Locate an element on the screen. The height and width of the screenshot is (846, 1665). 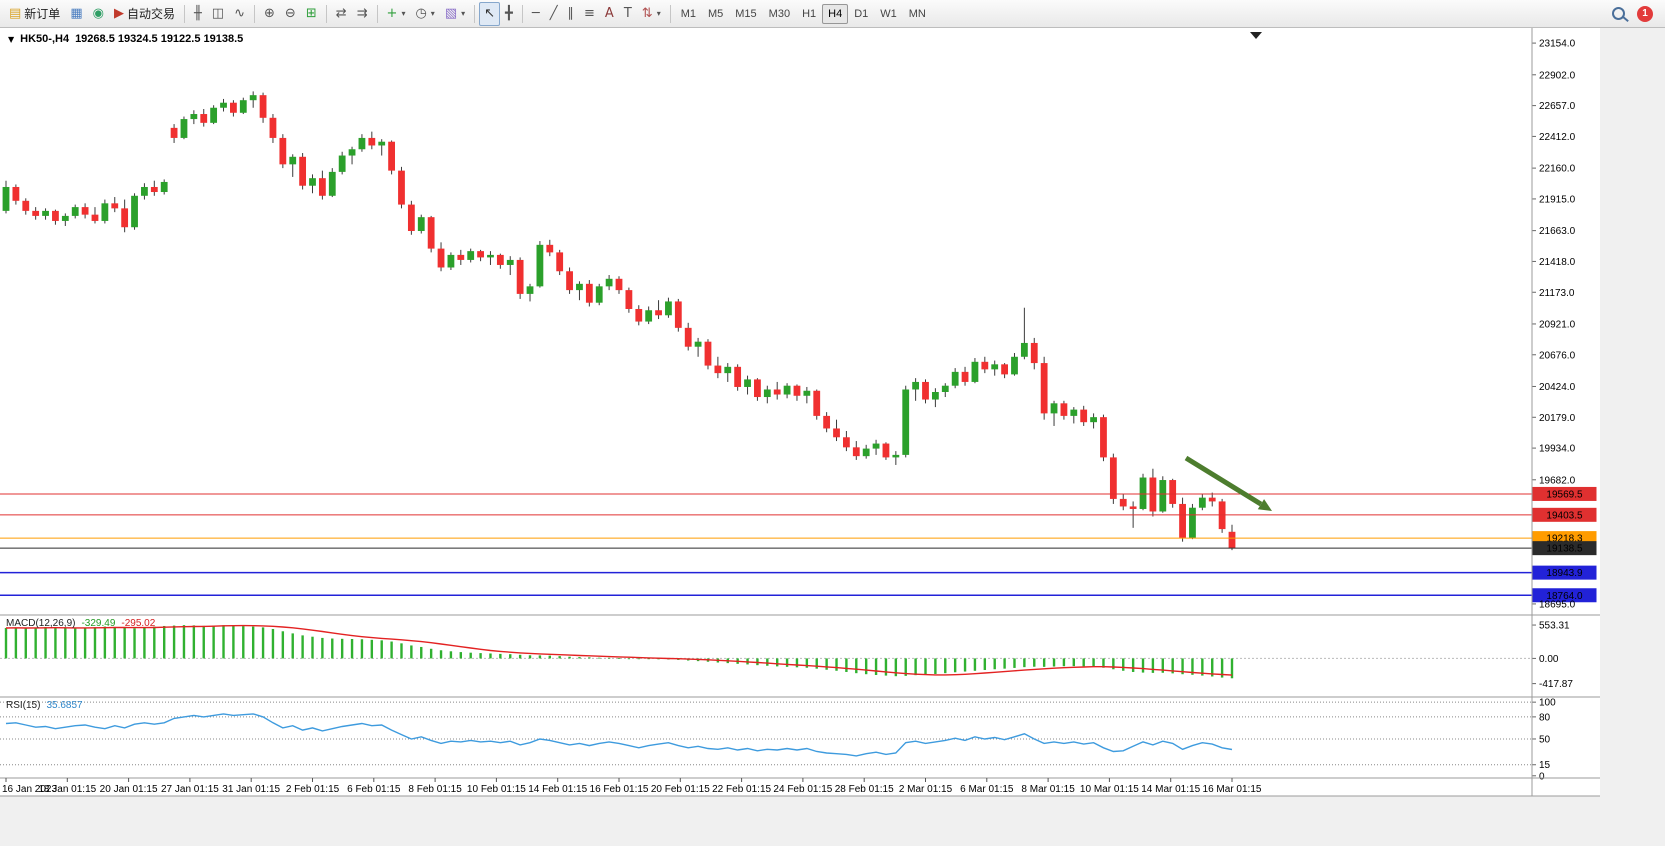
timeframe-m1-button: M1 is located at coordinates (688, 13).